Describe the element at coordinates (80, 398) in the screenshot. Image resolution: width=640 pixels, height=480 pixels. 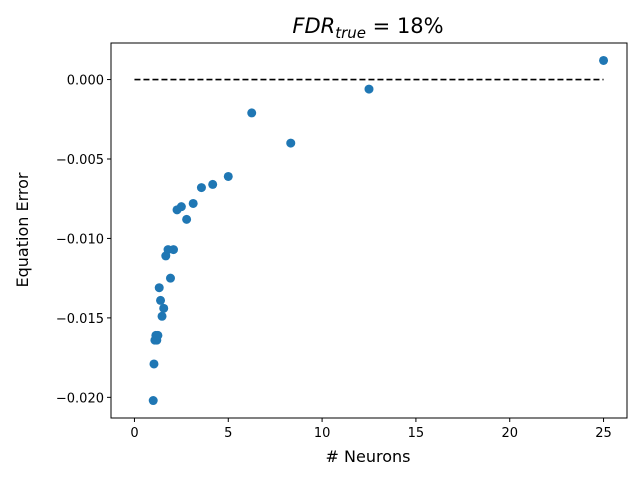
I see `y-tick-label: −0.020` at that location.